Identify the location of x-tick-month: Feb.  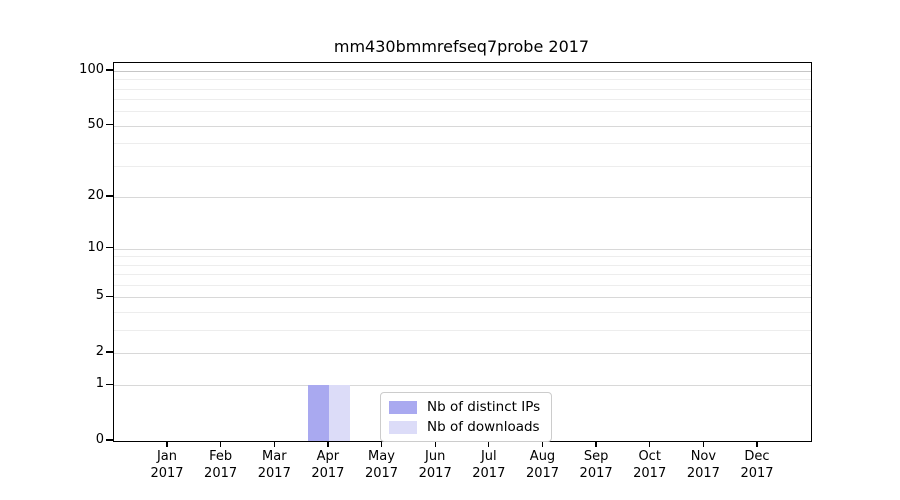
(221, 456).